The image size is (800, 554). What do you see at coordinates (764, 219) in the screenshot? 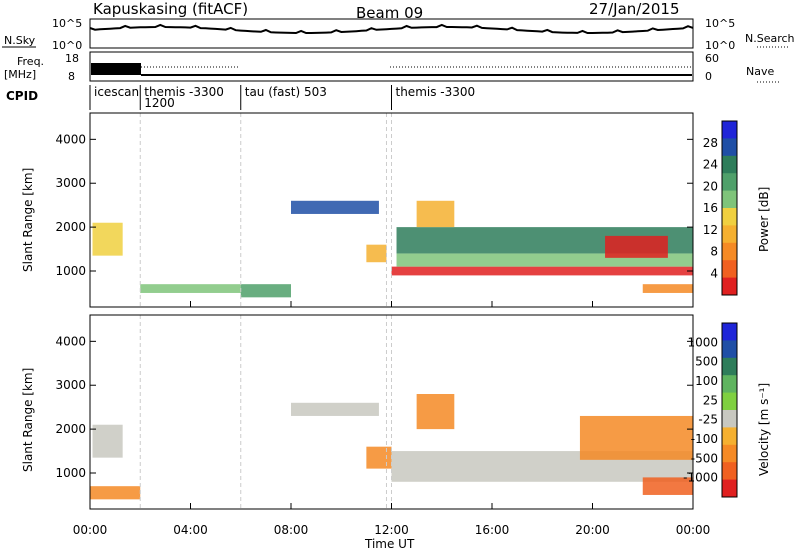
I see `power-colorbar-label: Power [dB]` at bounding box center [764, 219].